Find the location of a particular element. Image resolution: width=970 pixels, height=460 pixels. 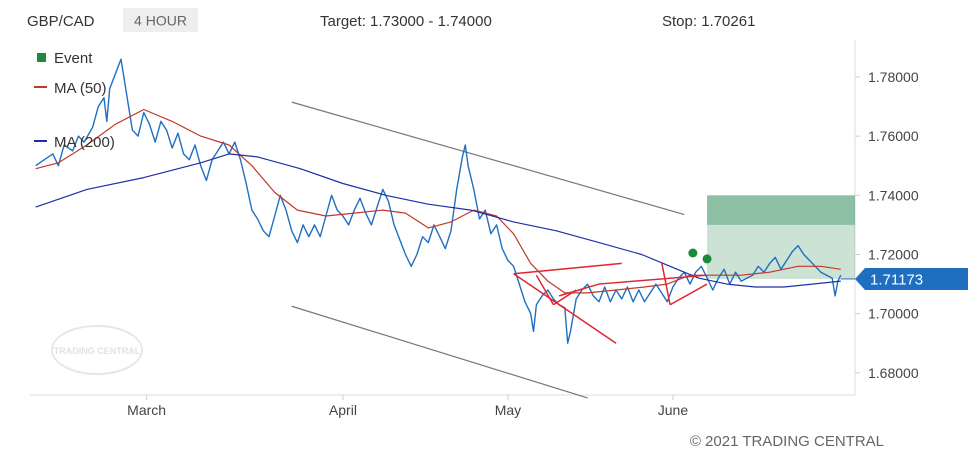

legend-ma200-label: MA (200) is located at coordinates (84, 142).